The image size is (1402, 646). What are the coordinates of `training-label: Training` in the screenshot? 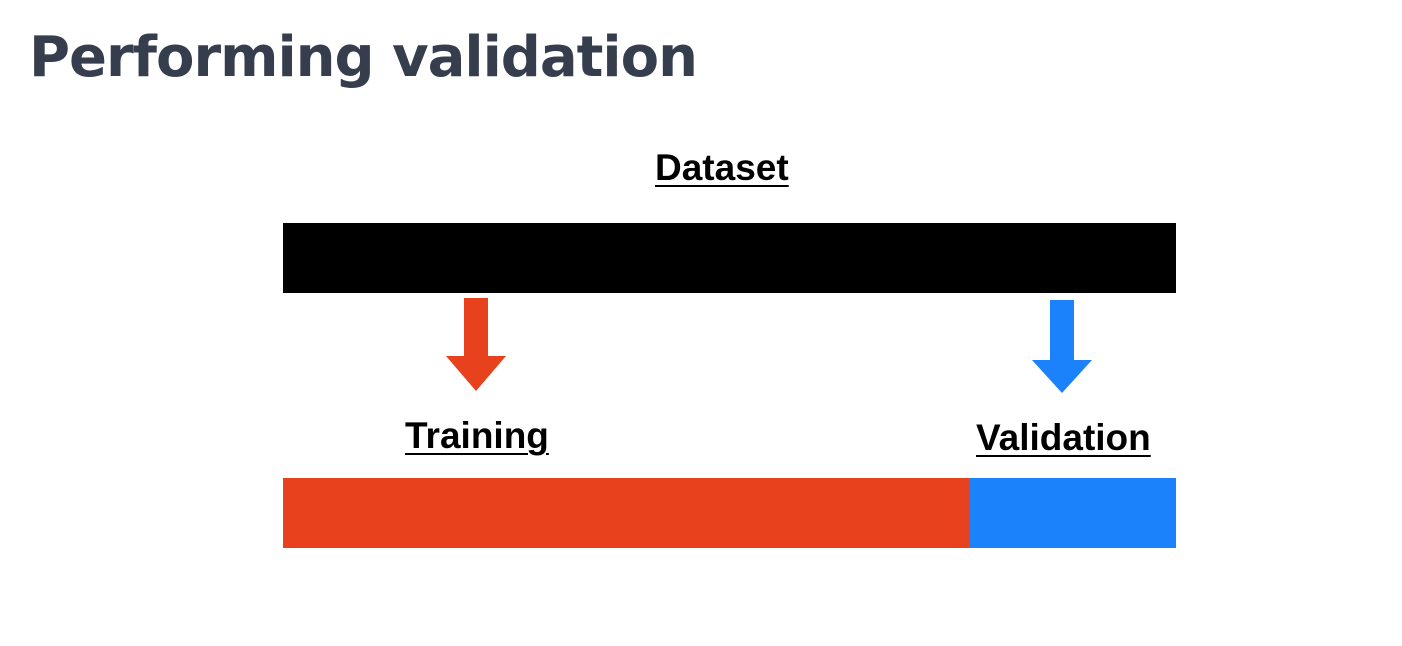 It's located at (477, 435).